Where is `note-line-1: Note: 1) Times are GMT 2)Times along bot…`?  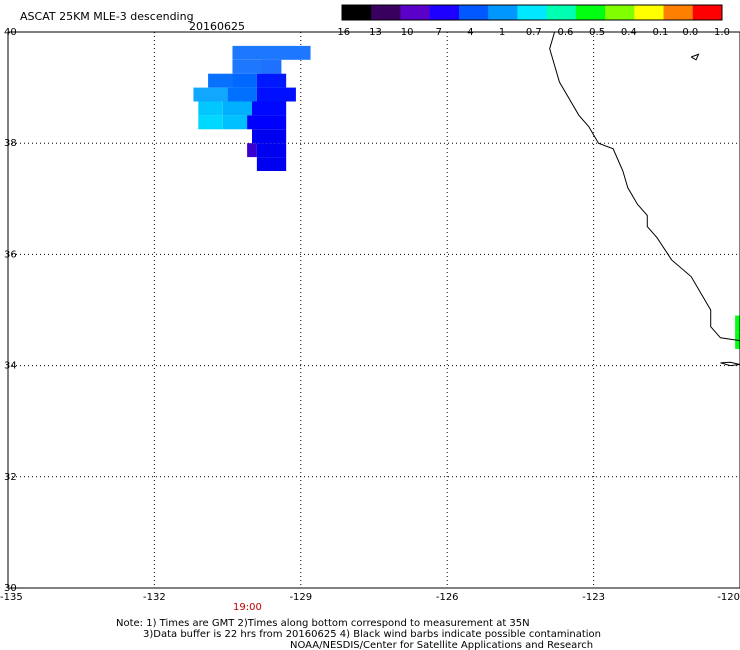
note-line-1: Note: 1) Times are GMT 2)Times along bot… is located at coordinates (323, 623).